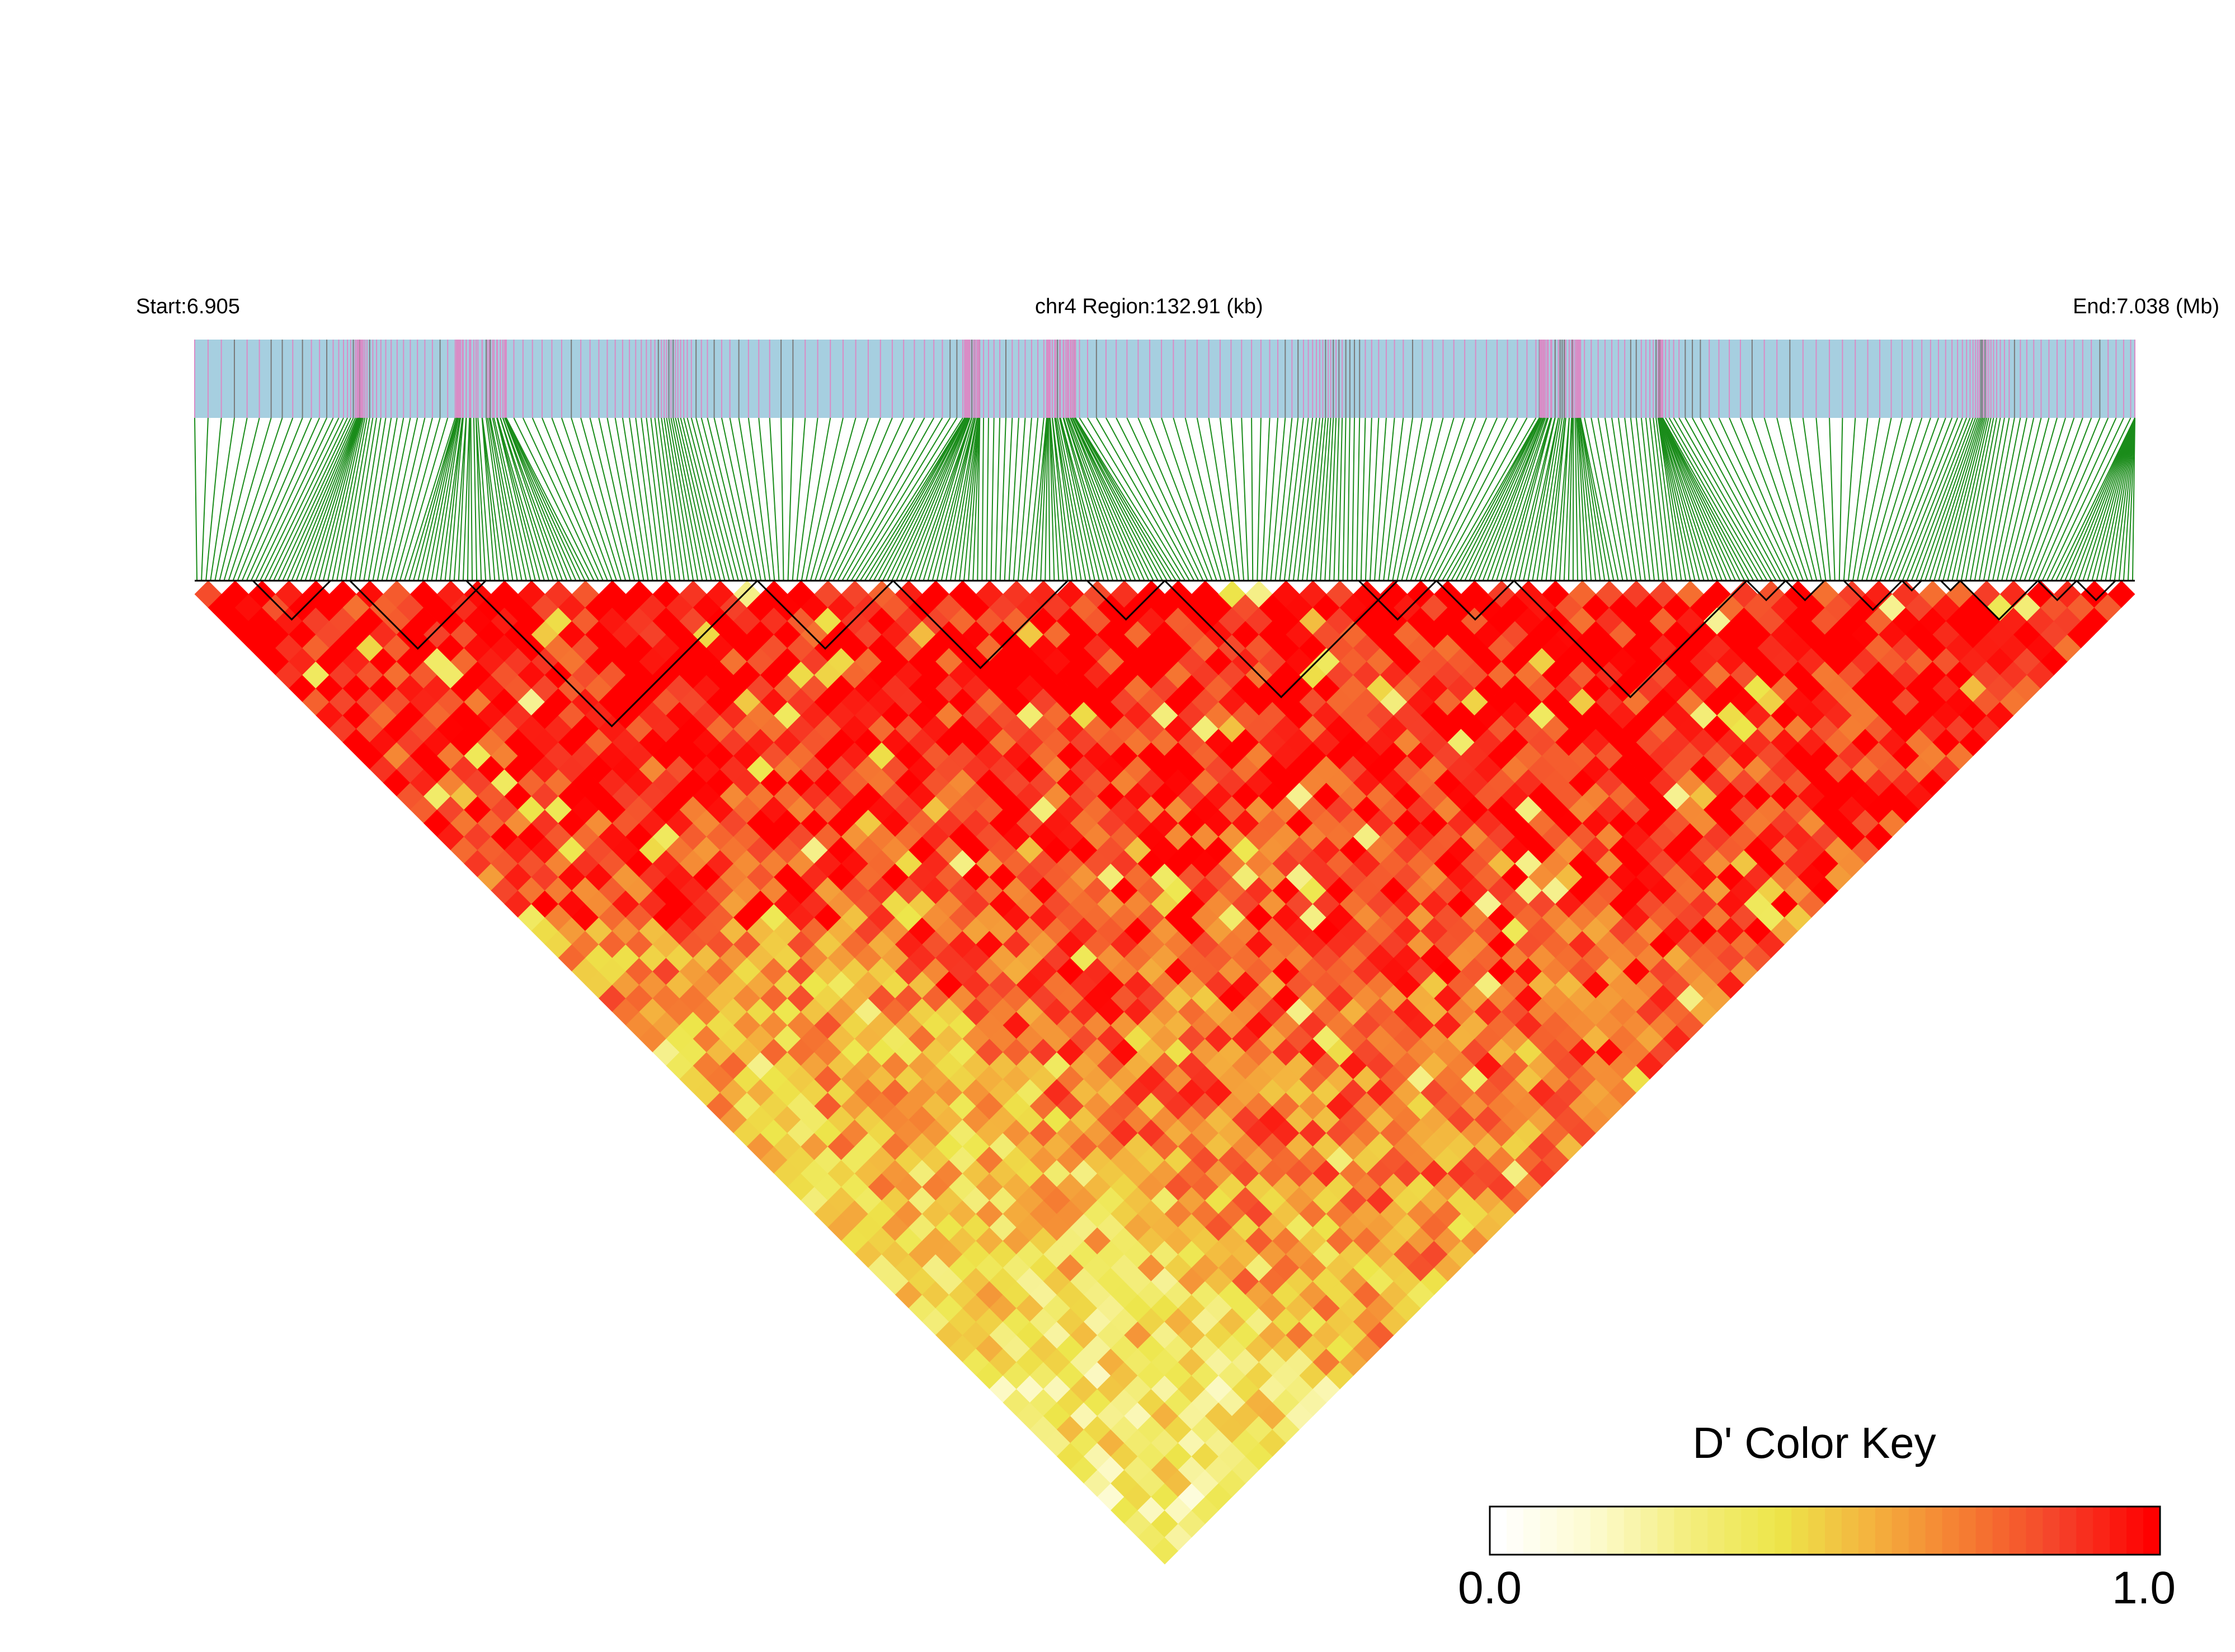  I want to click on color-key-min-label: 0.0, so click(1490, 1588).